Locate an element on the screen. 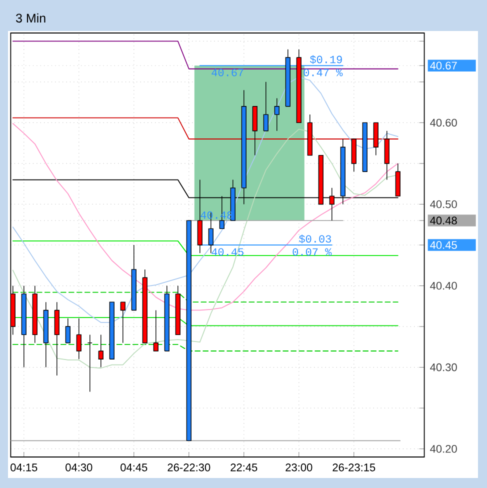 The width and height of the screenshot is (487, 488). y-tick-label: 40.60 is located at coordinates (443, 122).